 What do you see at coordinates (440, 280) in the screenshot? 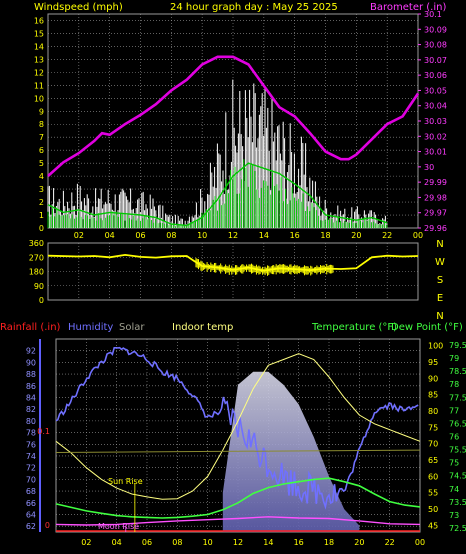
I see `compass-label: S` at bounding box center [440, 280].